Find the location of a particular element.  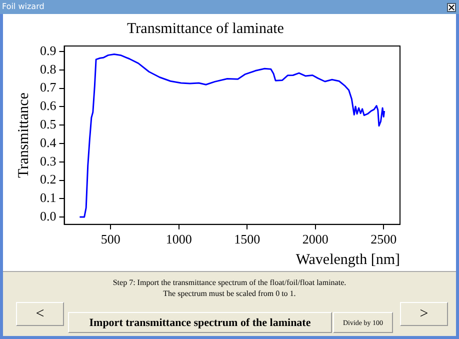

x-tick-label: 1500 is located at coordinates (247, 239).